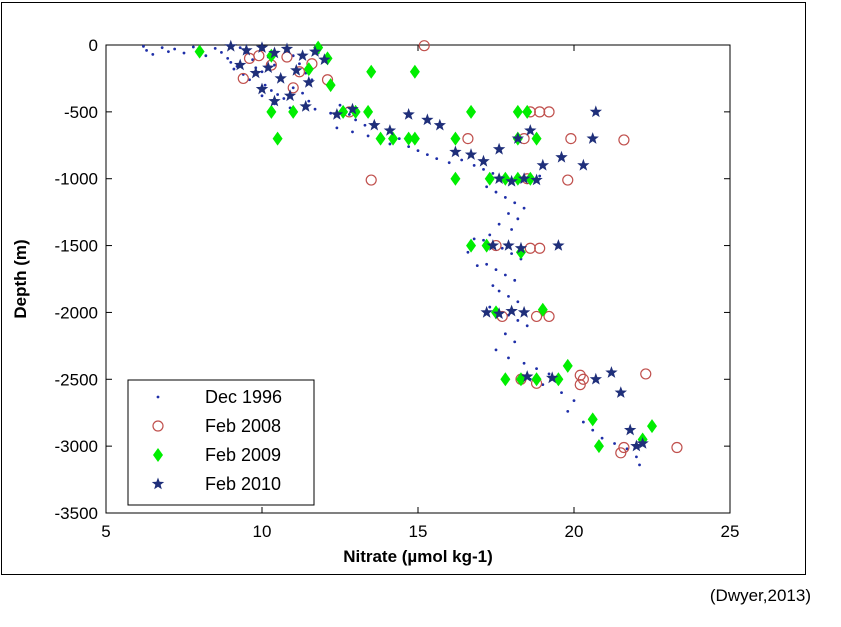 Image resolution: width=841 pixels, height=627 pixels. I want to click on x-tick-label: 10, so click(262, 531).